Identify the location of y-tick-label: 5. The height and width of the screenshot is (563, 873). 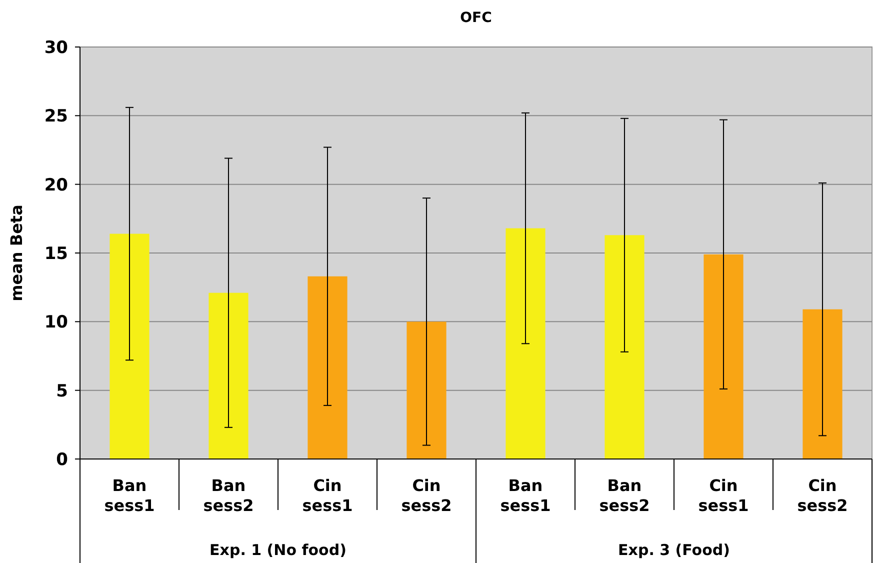
(62, 391).